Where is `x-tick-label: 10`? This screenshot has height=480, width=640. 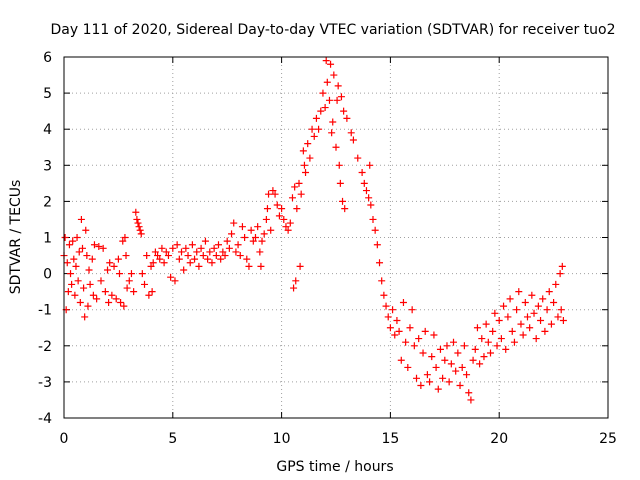
x-tick-label: 10 is located at coordinates (282, 439).